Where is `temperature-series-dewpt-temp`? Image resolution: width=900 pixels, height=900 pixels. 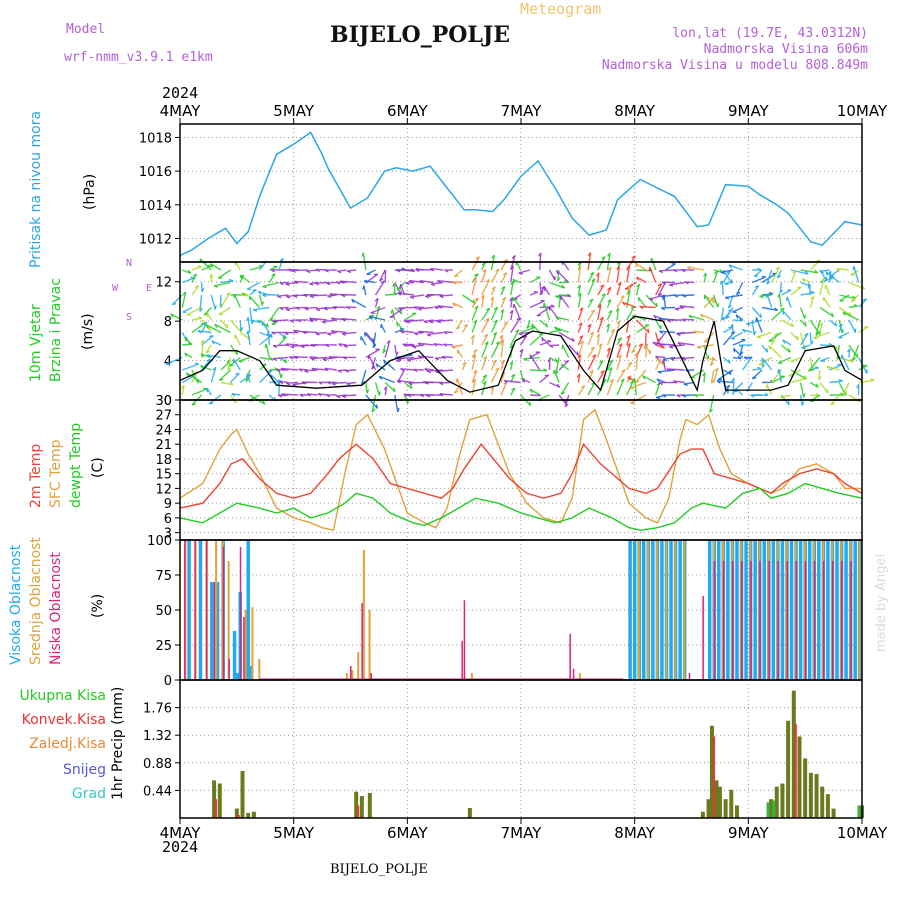
temperature-series-dewpt-temp is located at coordinates (521, 506).